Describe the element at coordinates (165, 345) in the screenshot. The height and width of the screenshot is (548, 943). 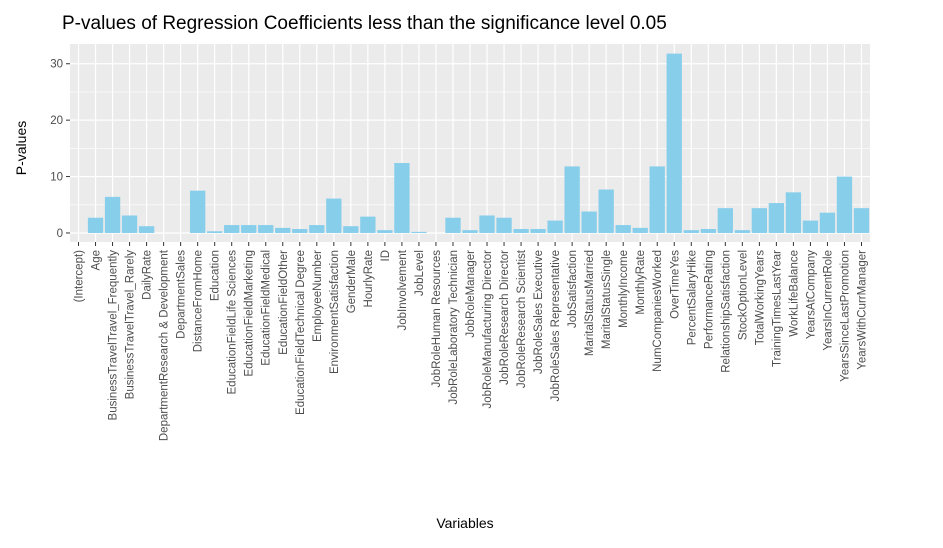
I see `x-tick-label: DepartmentResearch & Development` at that location.